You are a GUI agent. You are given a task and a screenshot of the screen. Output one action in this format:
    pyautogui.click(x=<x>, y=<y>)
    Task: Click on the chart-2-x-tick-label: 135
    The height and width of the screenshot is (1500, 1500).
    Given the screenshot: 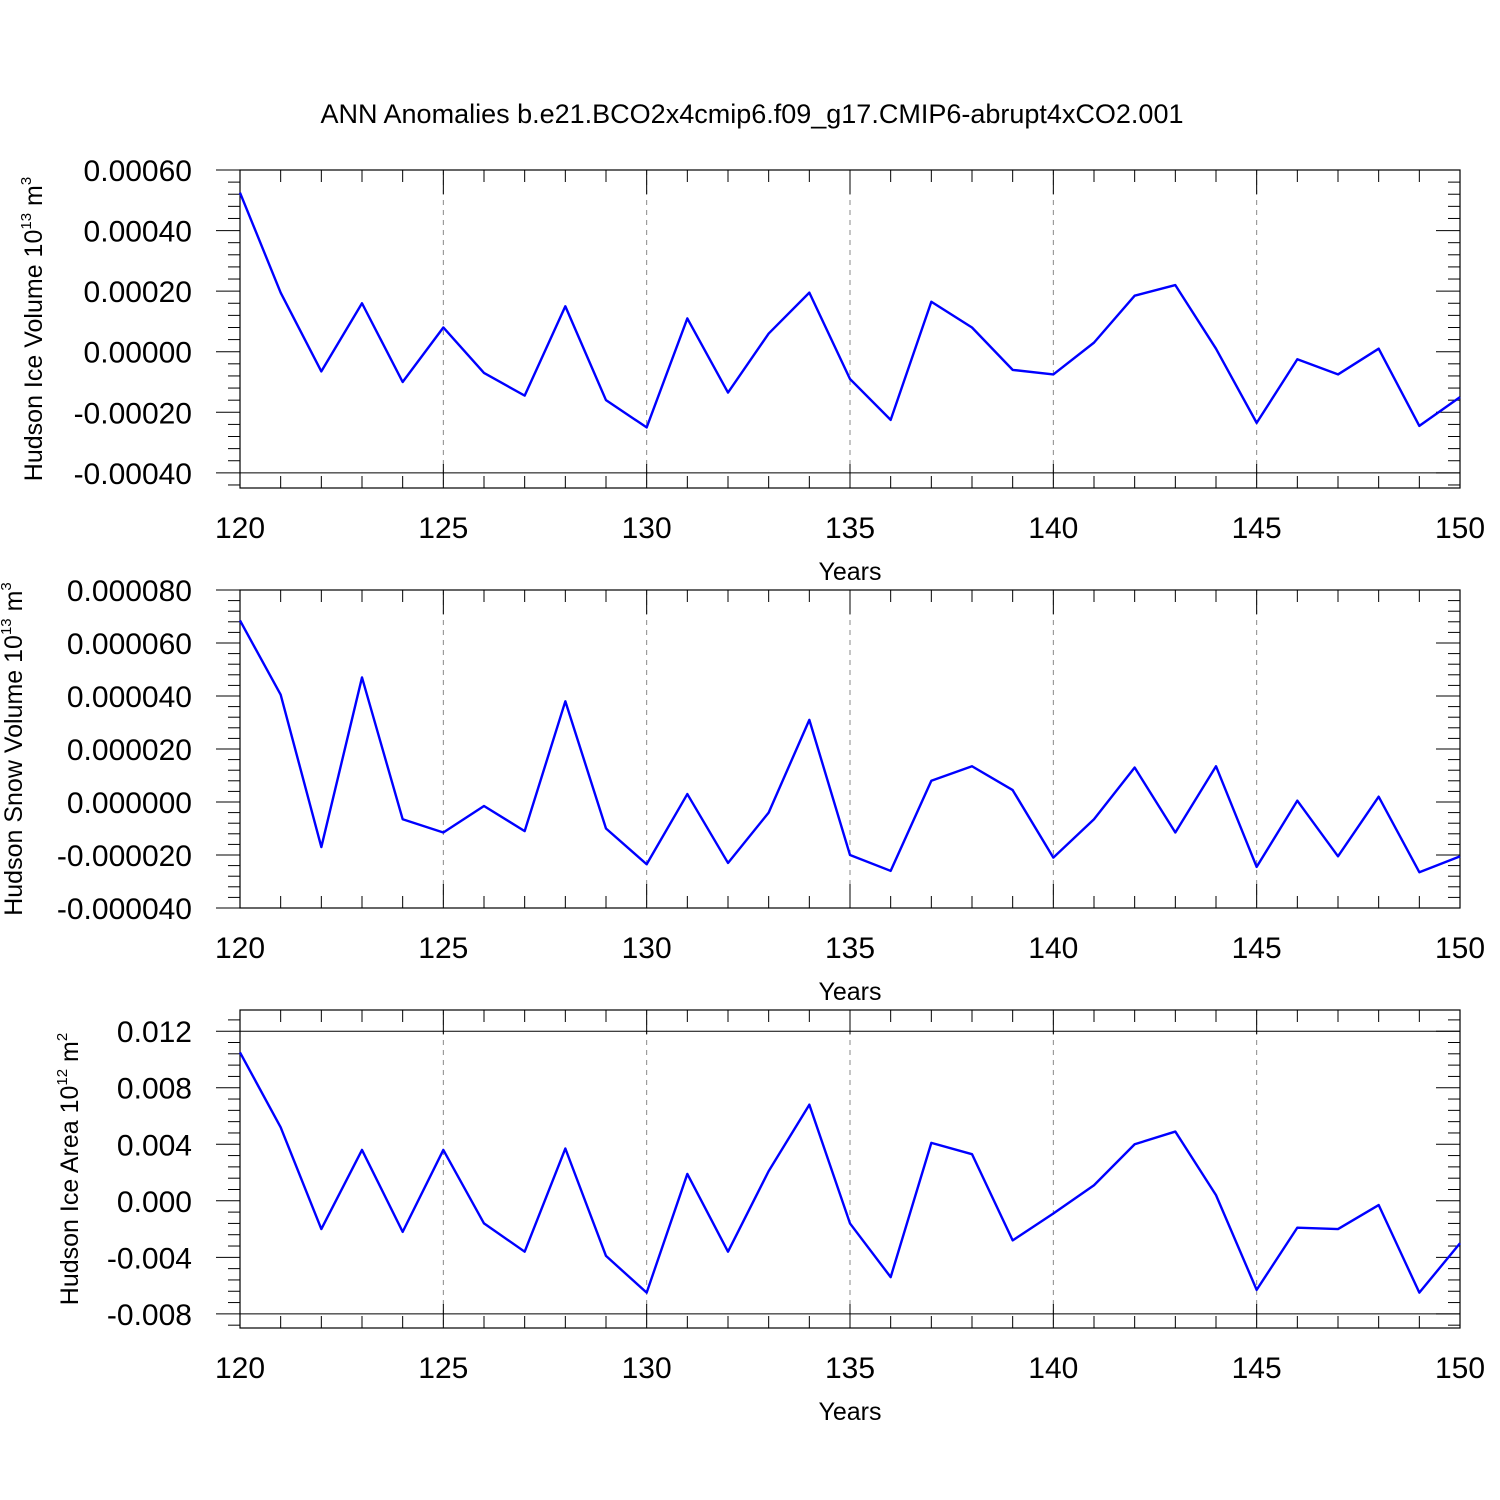 What is the action you would take?
    pyautogui.click(x=850, y=948)
    